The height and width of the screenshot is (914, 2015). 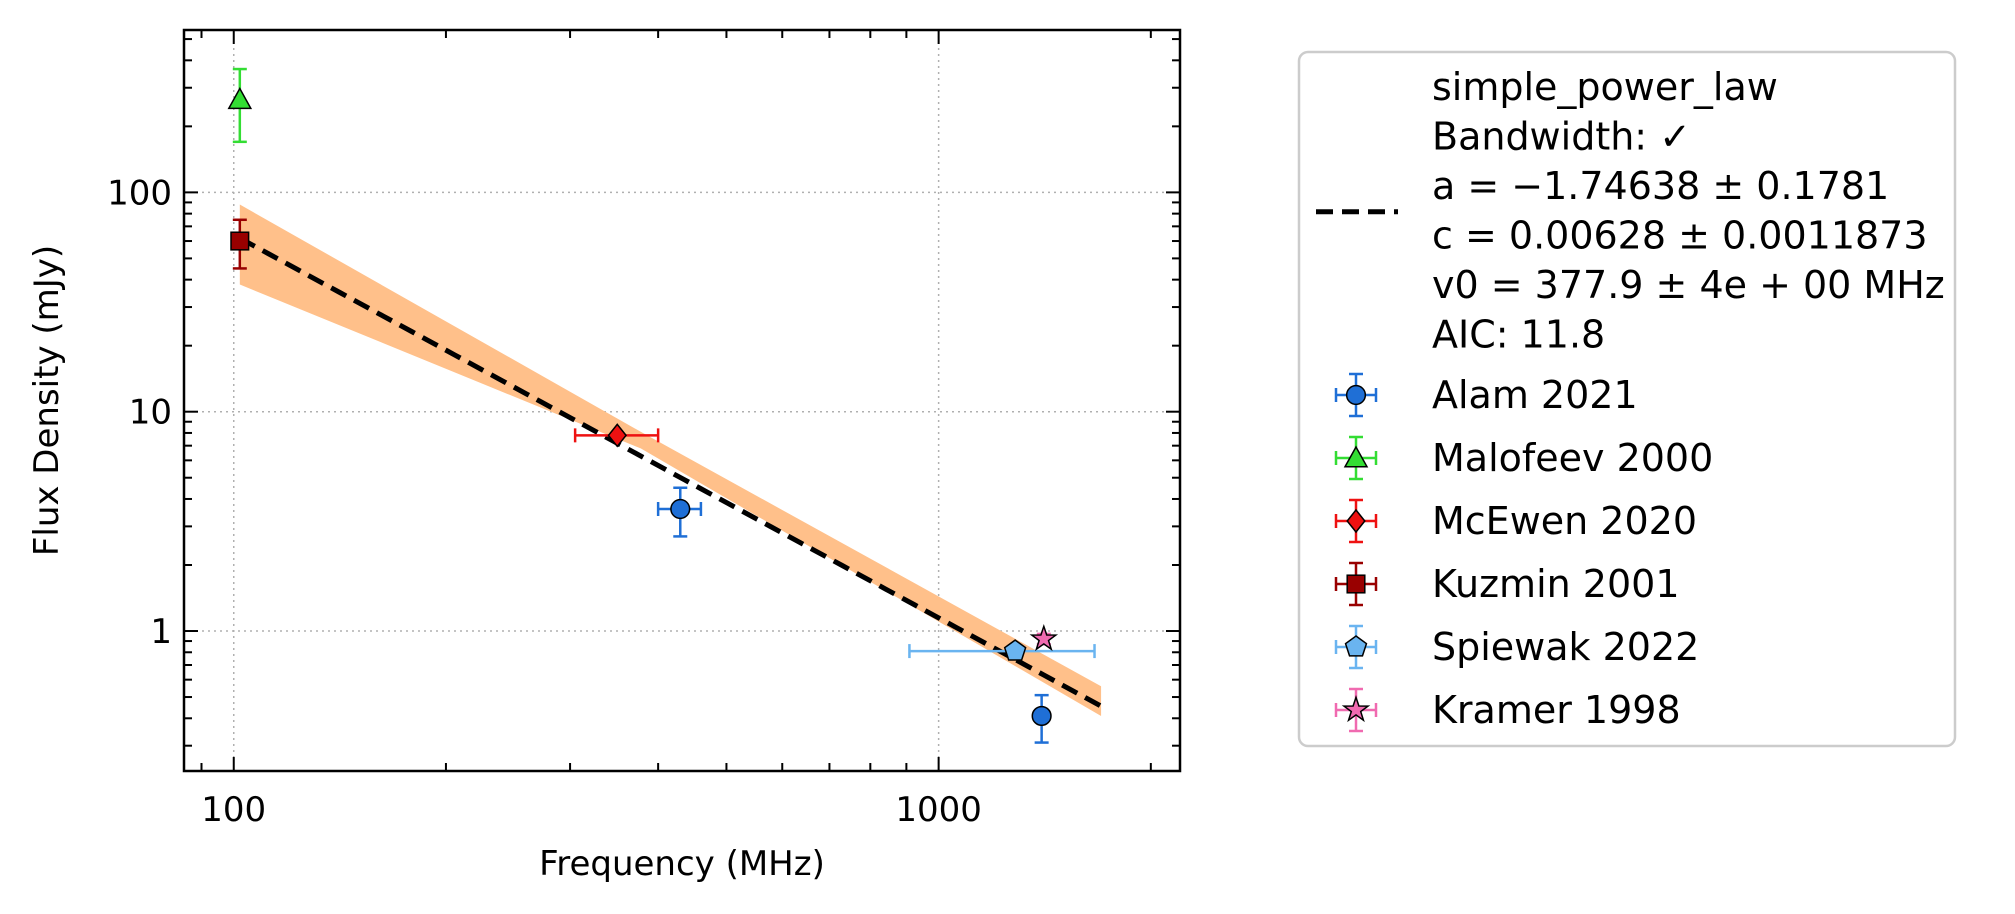 I want to click on x-axis-label: Frequency (MHz), so click(x=682, y=864).